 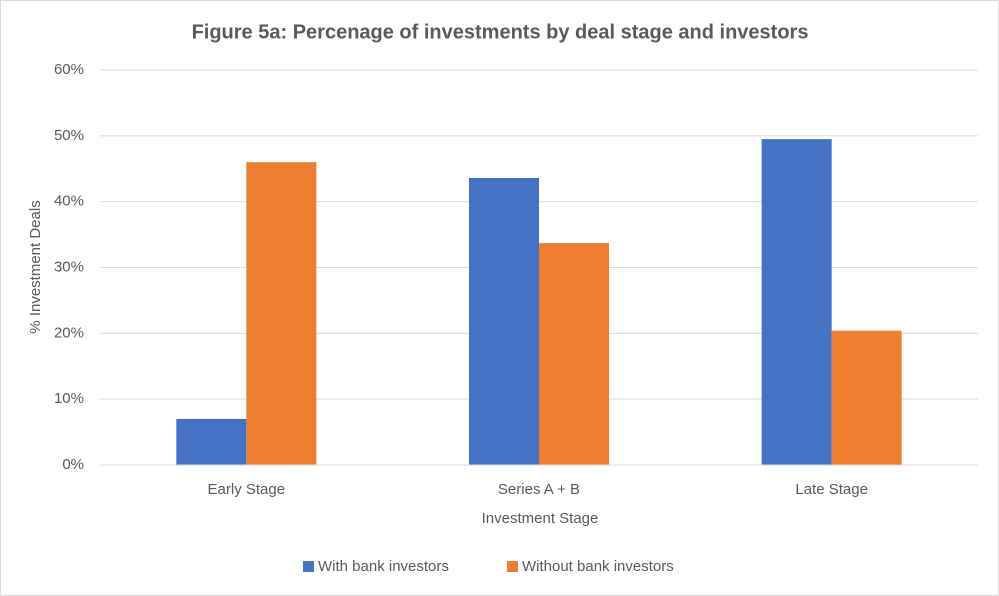 I want to click on y-tick-label: 30%, so click(x=69, y=266).